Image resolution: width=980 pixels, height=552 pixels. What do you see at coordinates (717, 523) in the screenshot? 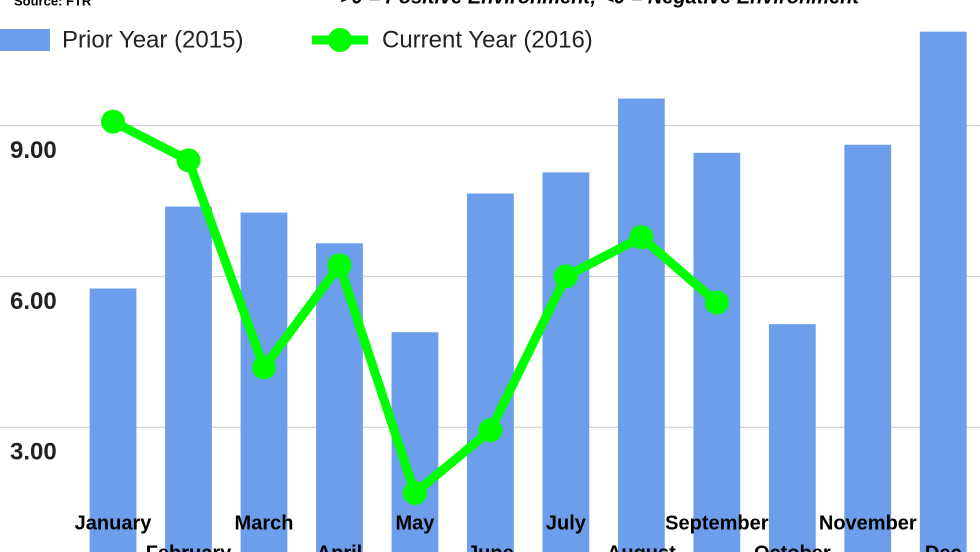
I see `x-tick-label: September` at bounding box center [717, 523].